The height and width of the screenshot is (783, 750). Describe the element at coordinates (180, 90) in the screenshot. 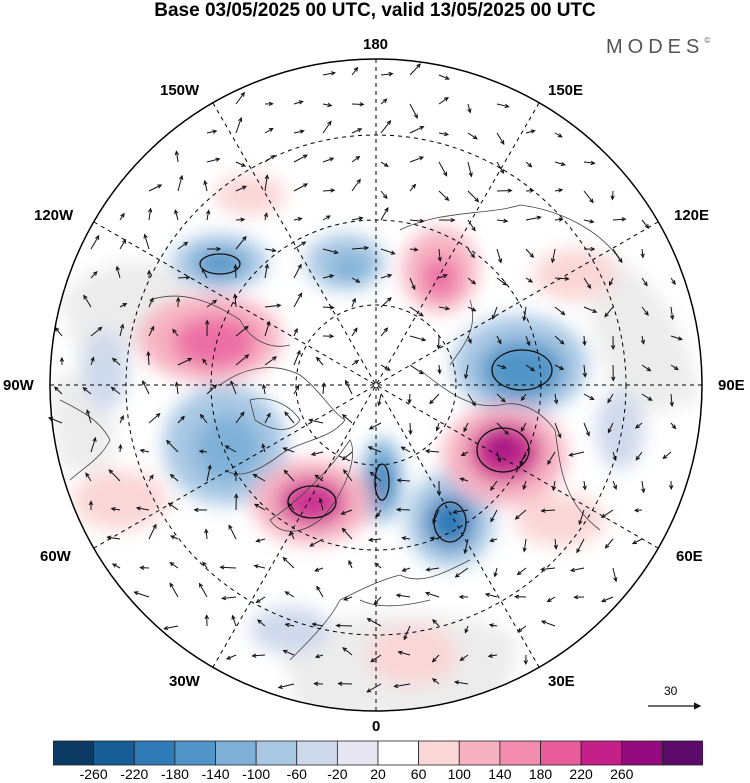

I see `lon-label-150w: 150W` at that location.